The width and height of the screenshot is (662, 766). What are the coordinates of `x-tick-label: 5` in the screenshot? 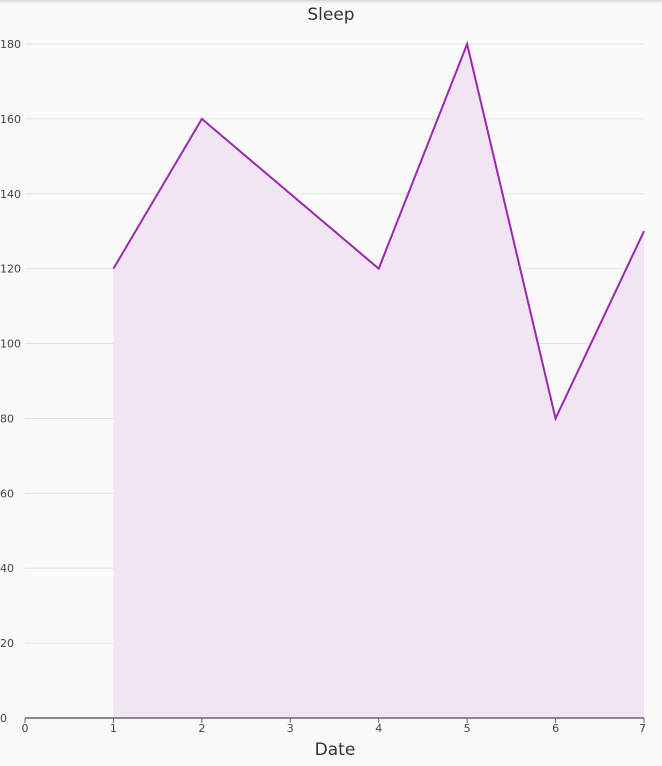 It's located at (467, 728).